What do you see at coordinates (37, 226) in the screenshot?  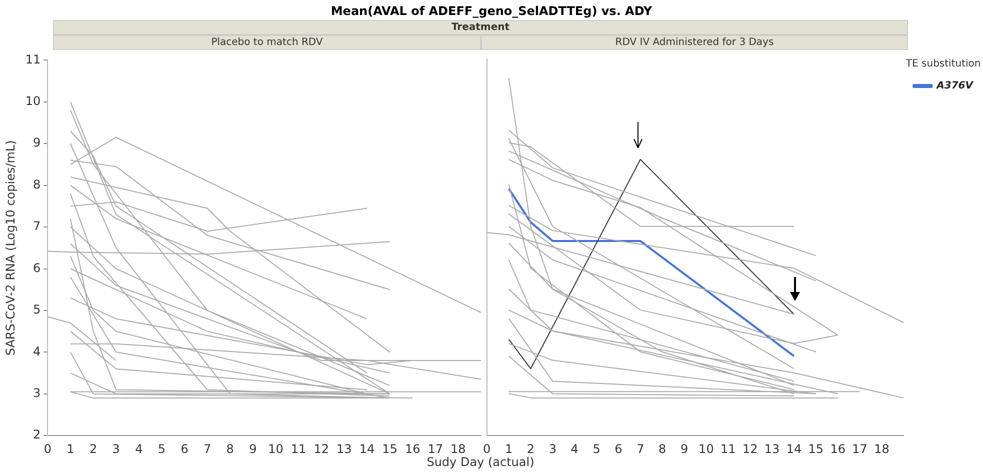 I see `y-tick-label: 7` at bounding box center [37, 226].